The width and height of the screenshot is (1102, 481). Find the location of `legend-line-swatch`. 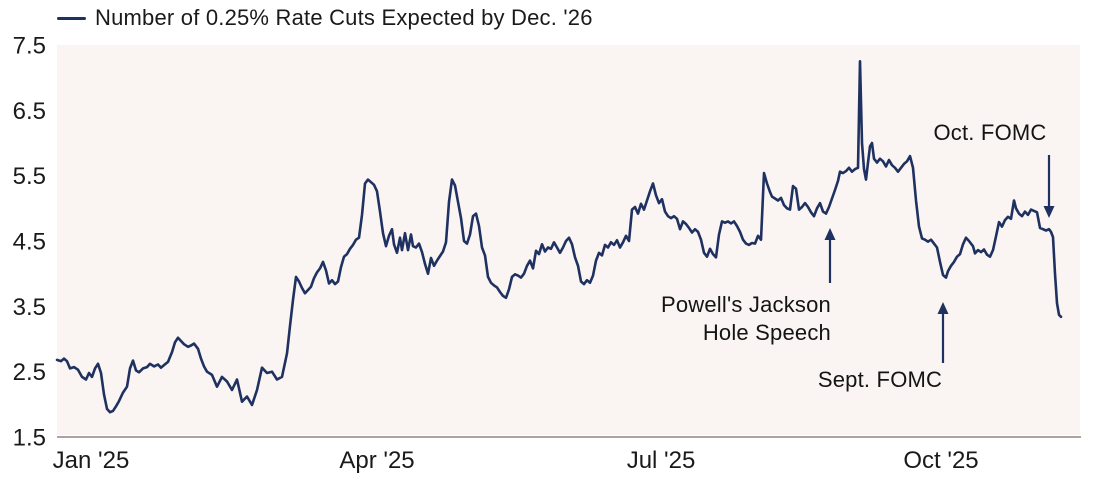

legend-line-swatch is located at coordinates (71, 18).